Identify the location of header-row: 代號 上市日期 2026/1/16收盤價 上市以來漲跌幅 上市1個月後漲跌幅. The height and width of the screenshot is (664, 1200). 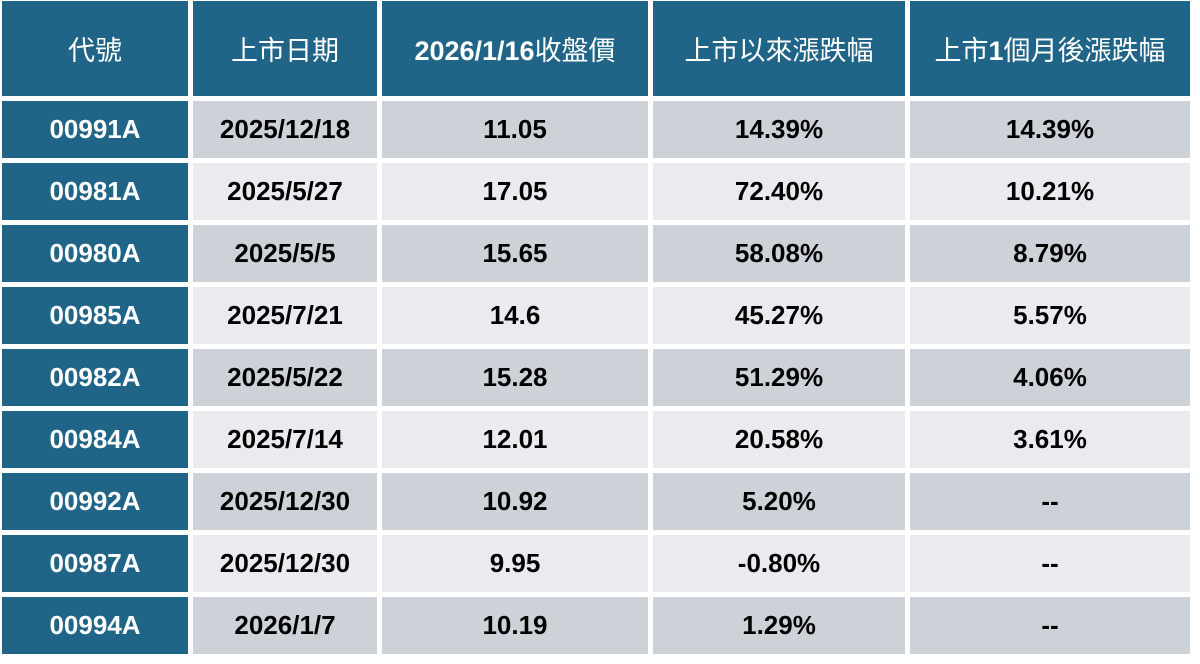
(596, 48).